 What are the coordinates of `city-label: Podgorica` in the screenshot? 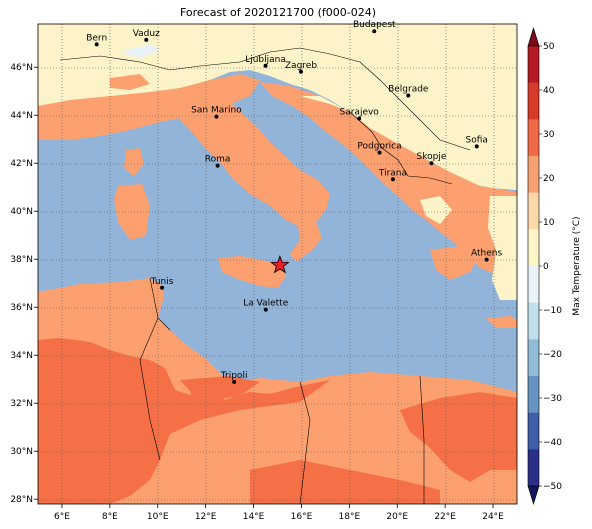 It's located at (379, 147).